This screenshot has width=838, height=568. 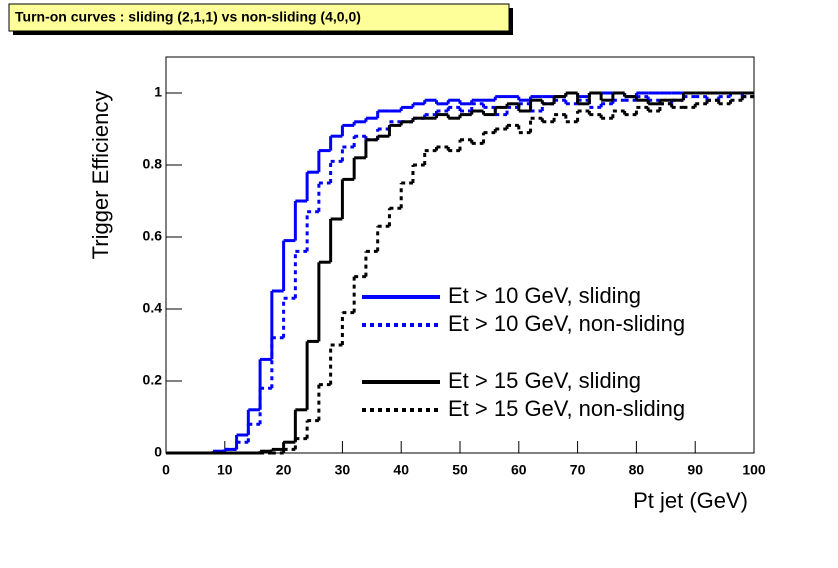 What do you see at coordinates (158, 452) in the screenshot?
I see `y-tick-label: 0` at bounding box center [158, 452].